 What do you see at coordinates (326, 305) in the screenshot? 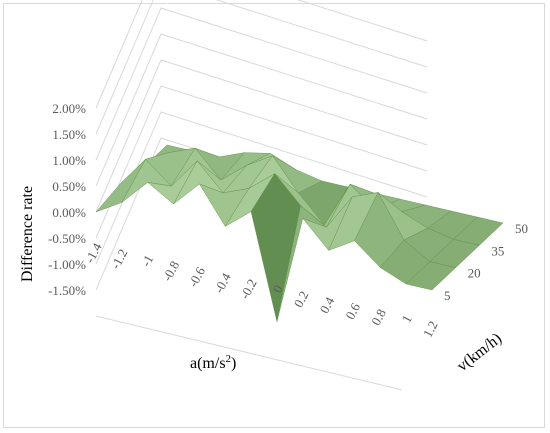
I see `x-tick-label: 0.4` at bounding box center [326, 305].